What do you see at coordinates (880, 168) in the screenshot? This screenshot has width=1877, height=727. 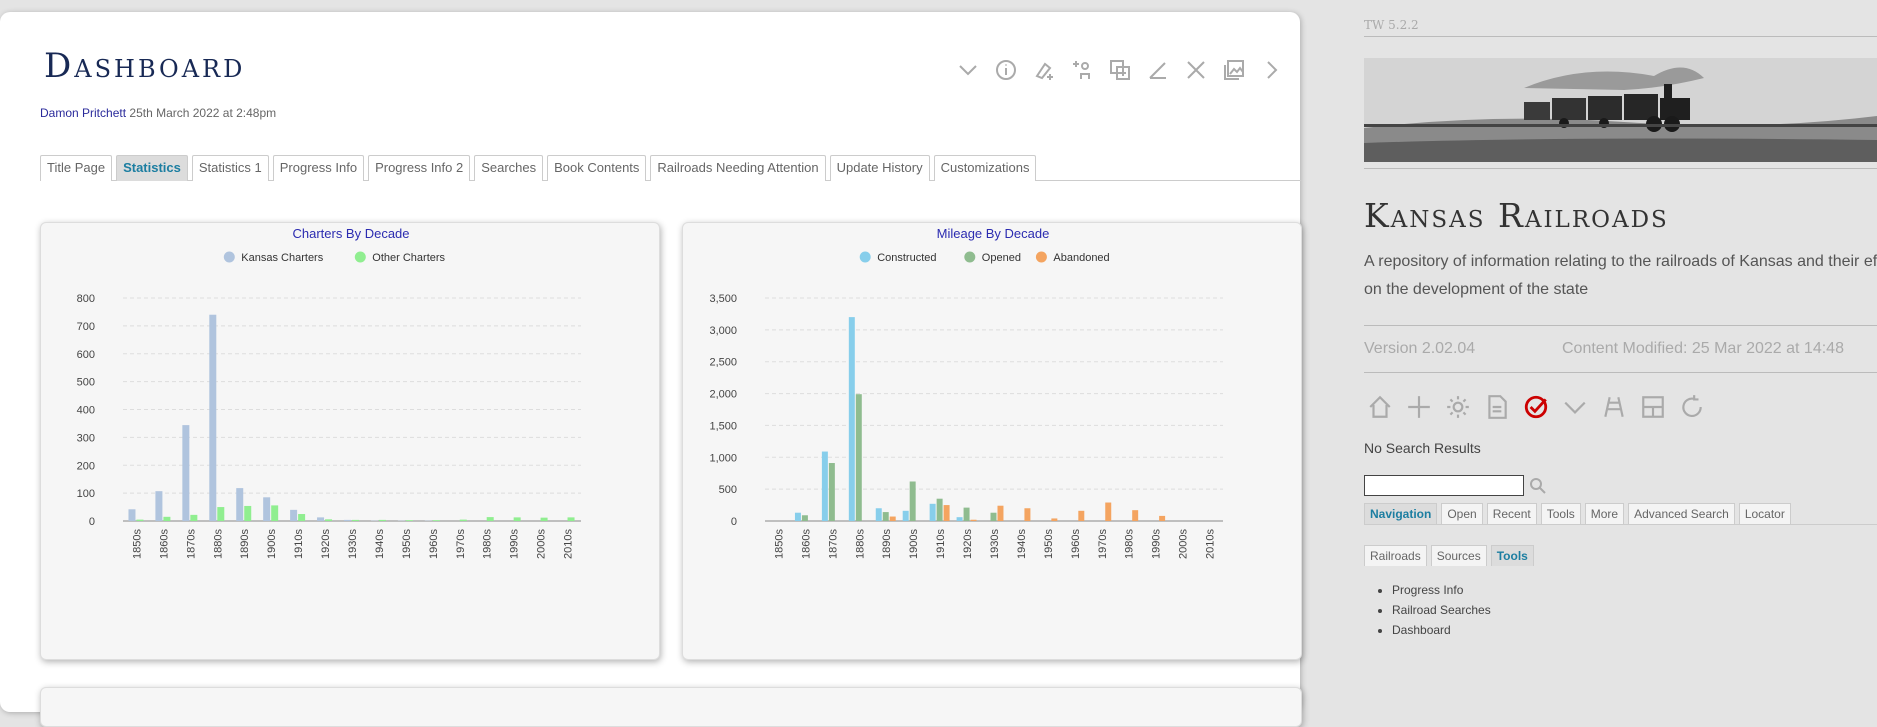 I see `tab-update-history: Update History` at bounding box center [880, 168].